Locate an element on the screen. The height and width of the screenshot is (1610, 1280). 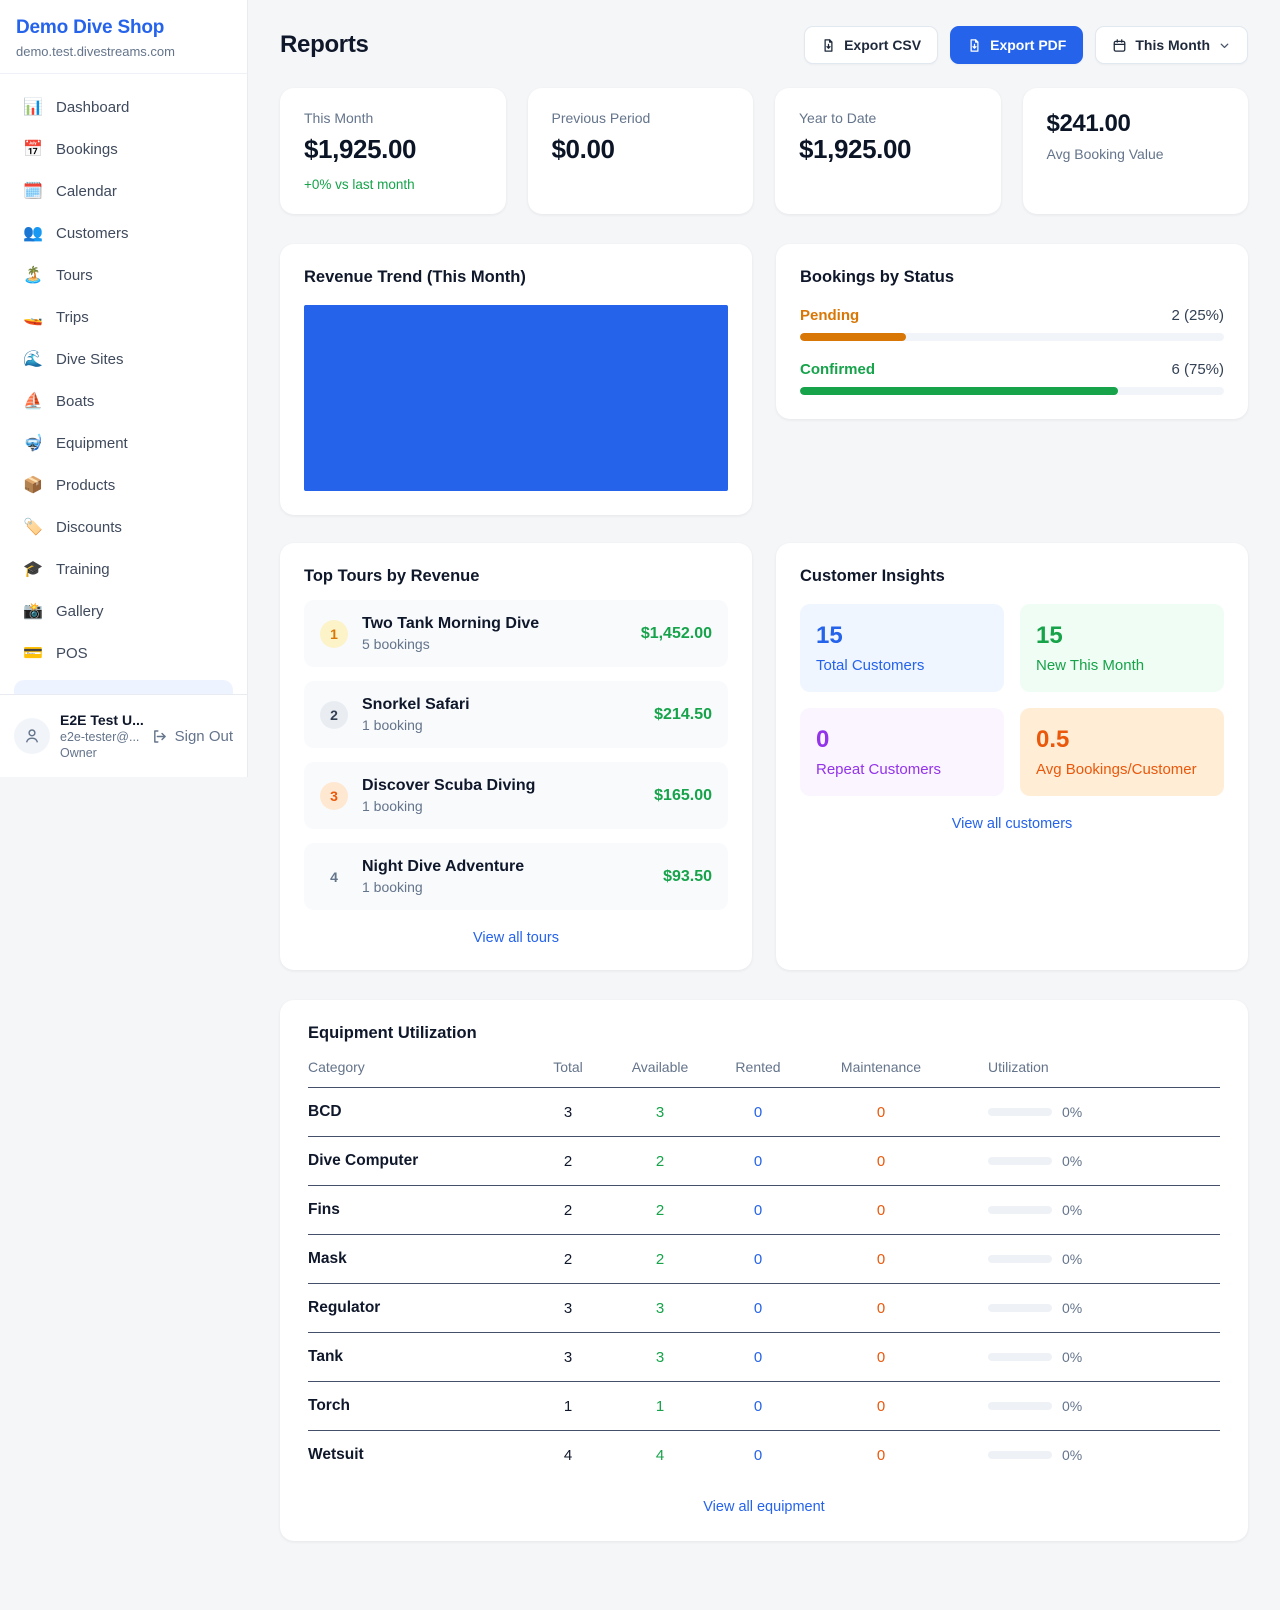
stat-label: Avg Booking Value is located at coordinates (1105, 154).